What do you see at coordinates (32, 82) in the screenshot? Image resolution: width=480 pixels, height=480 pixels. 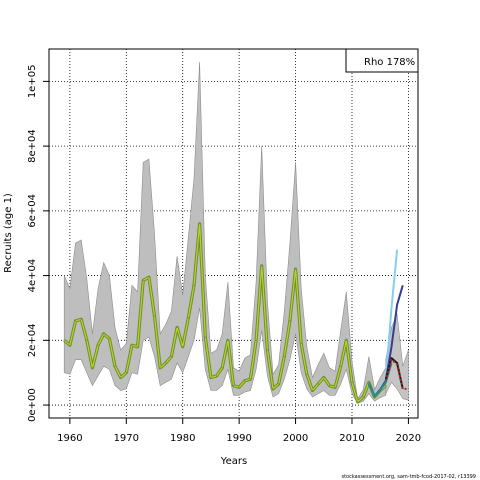 I see `y-tick-label: 1e+05` at bounding box center [32, 82].